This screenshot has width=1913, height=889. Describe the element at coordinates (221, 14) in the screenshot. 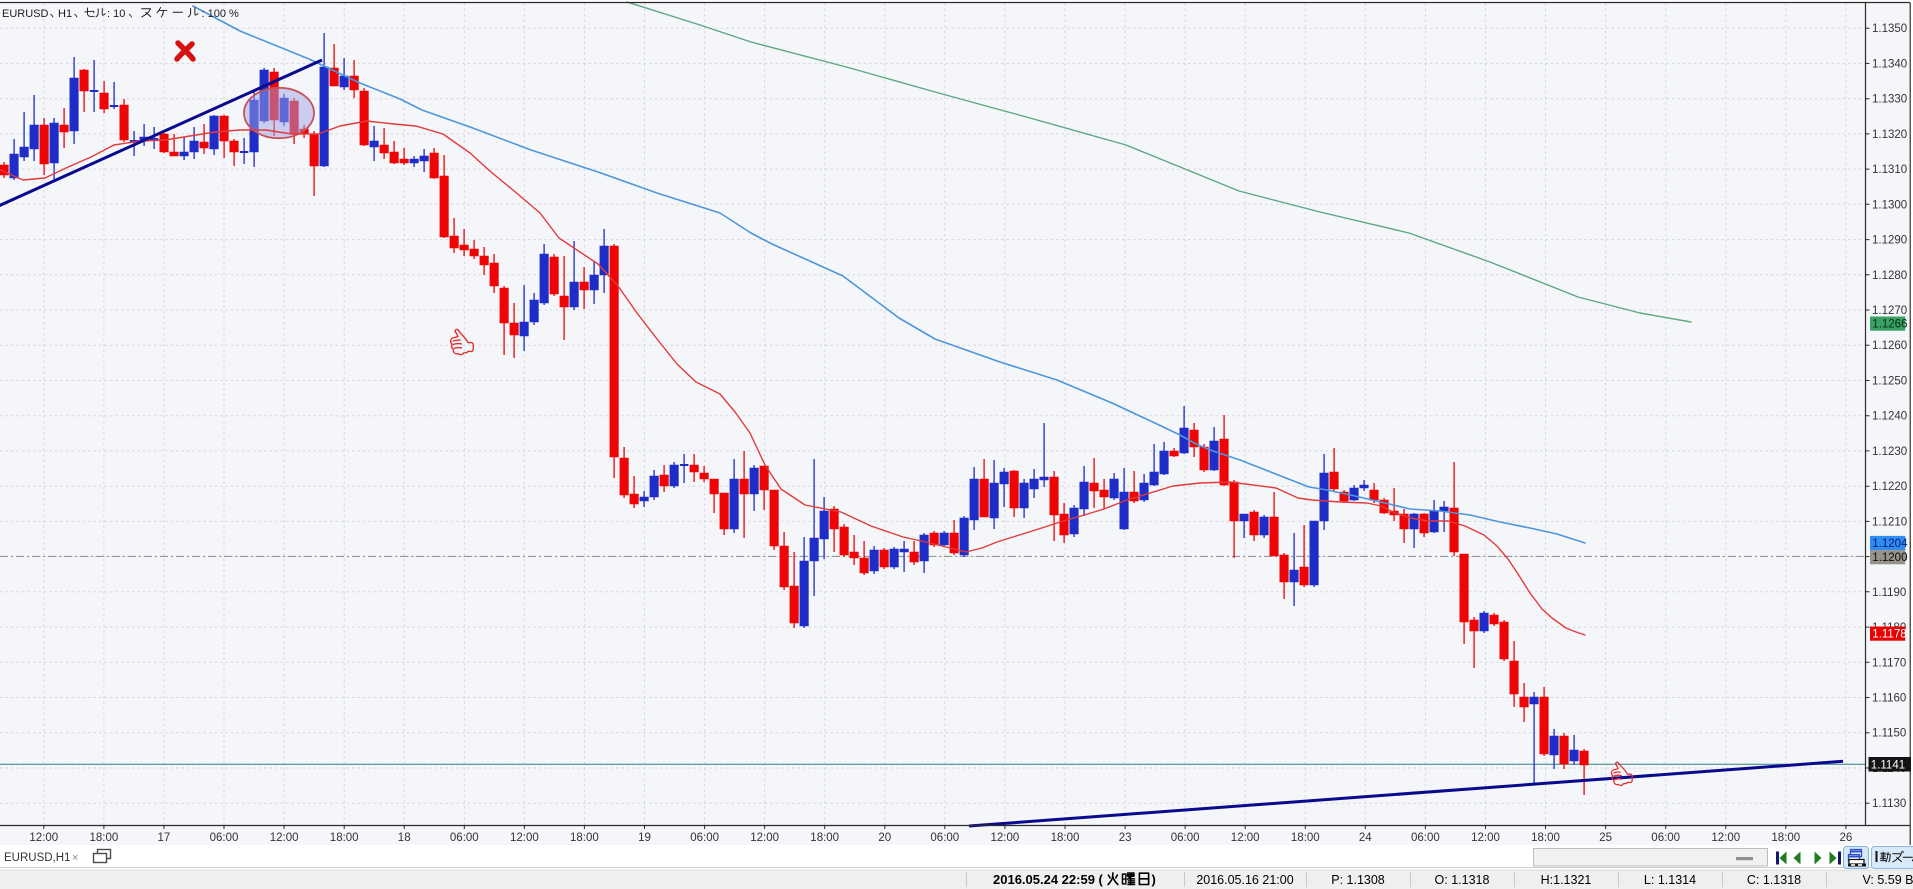

I see `svg-text:: 100 %: : 100 %` at that location.